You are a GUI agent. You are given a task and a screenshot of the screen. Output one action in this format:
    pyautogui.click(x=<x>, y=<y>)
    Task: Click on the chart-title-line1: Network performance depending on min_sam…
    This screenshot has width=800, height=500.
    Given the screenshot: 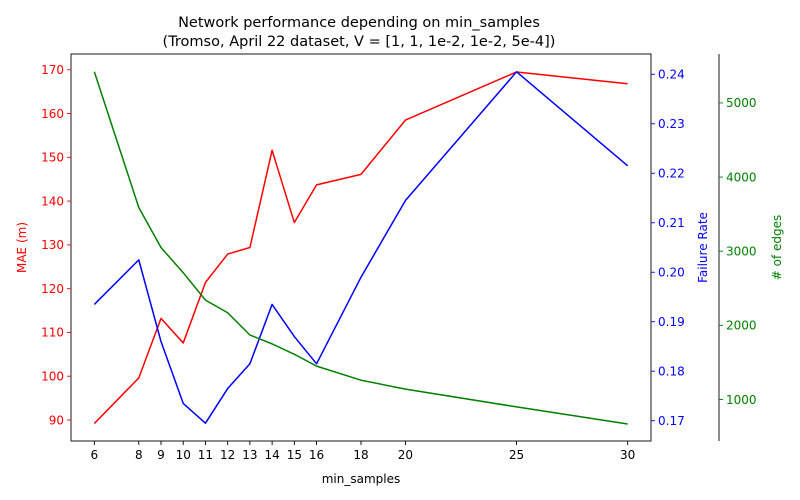 What is the action you would take?
    pyautogui.click(x=359, y=23)
    